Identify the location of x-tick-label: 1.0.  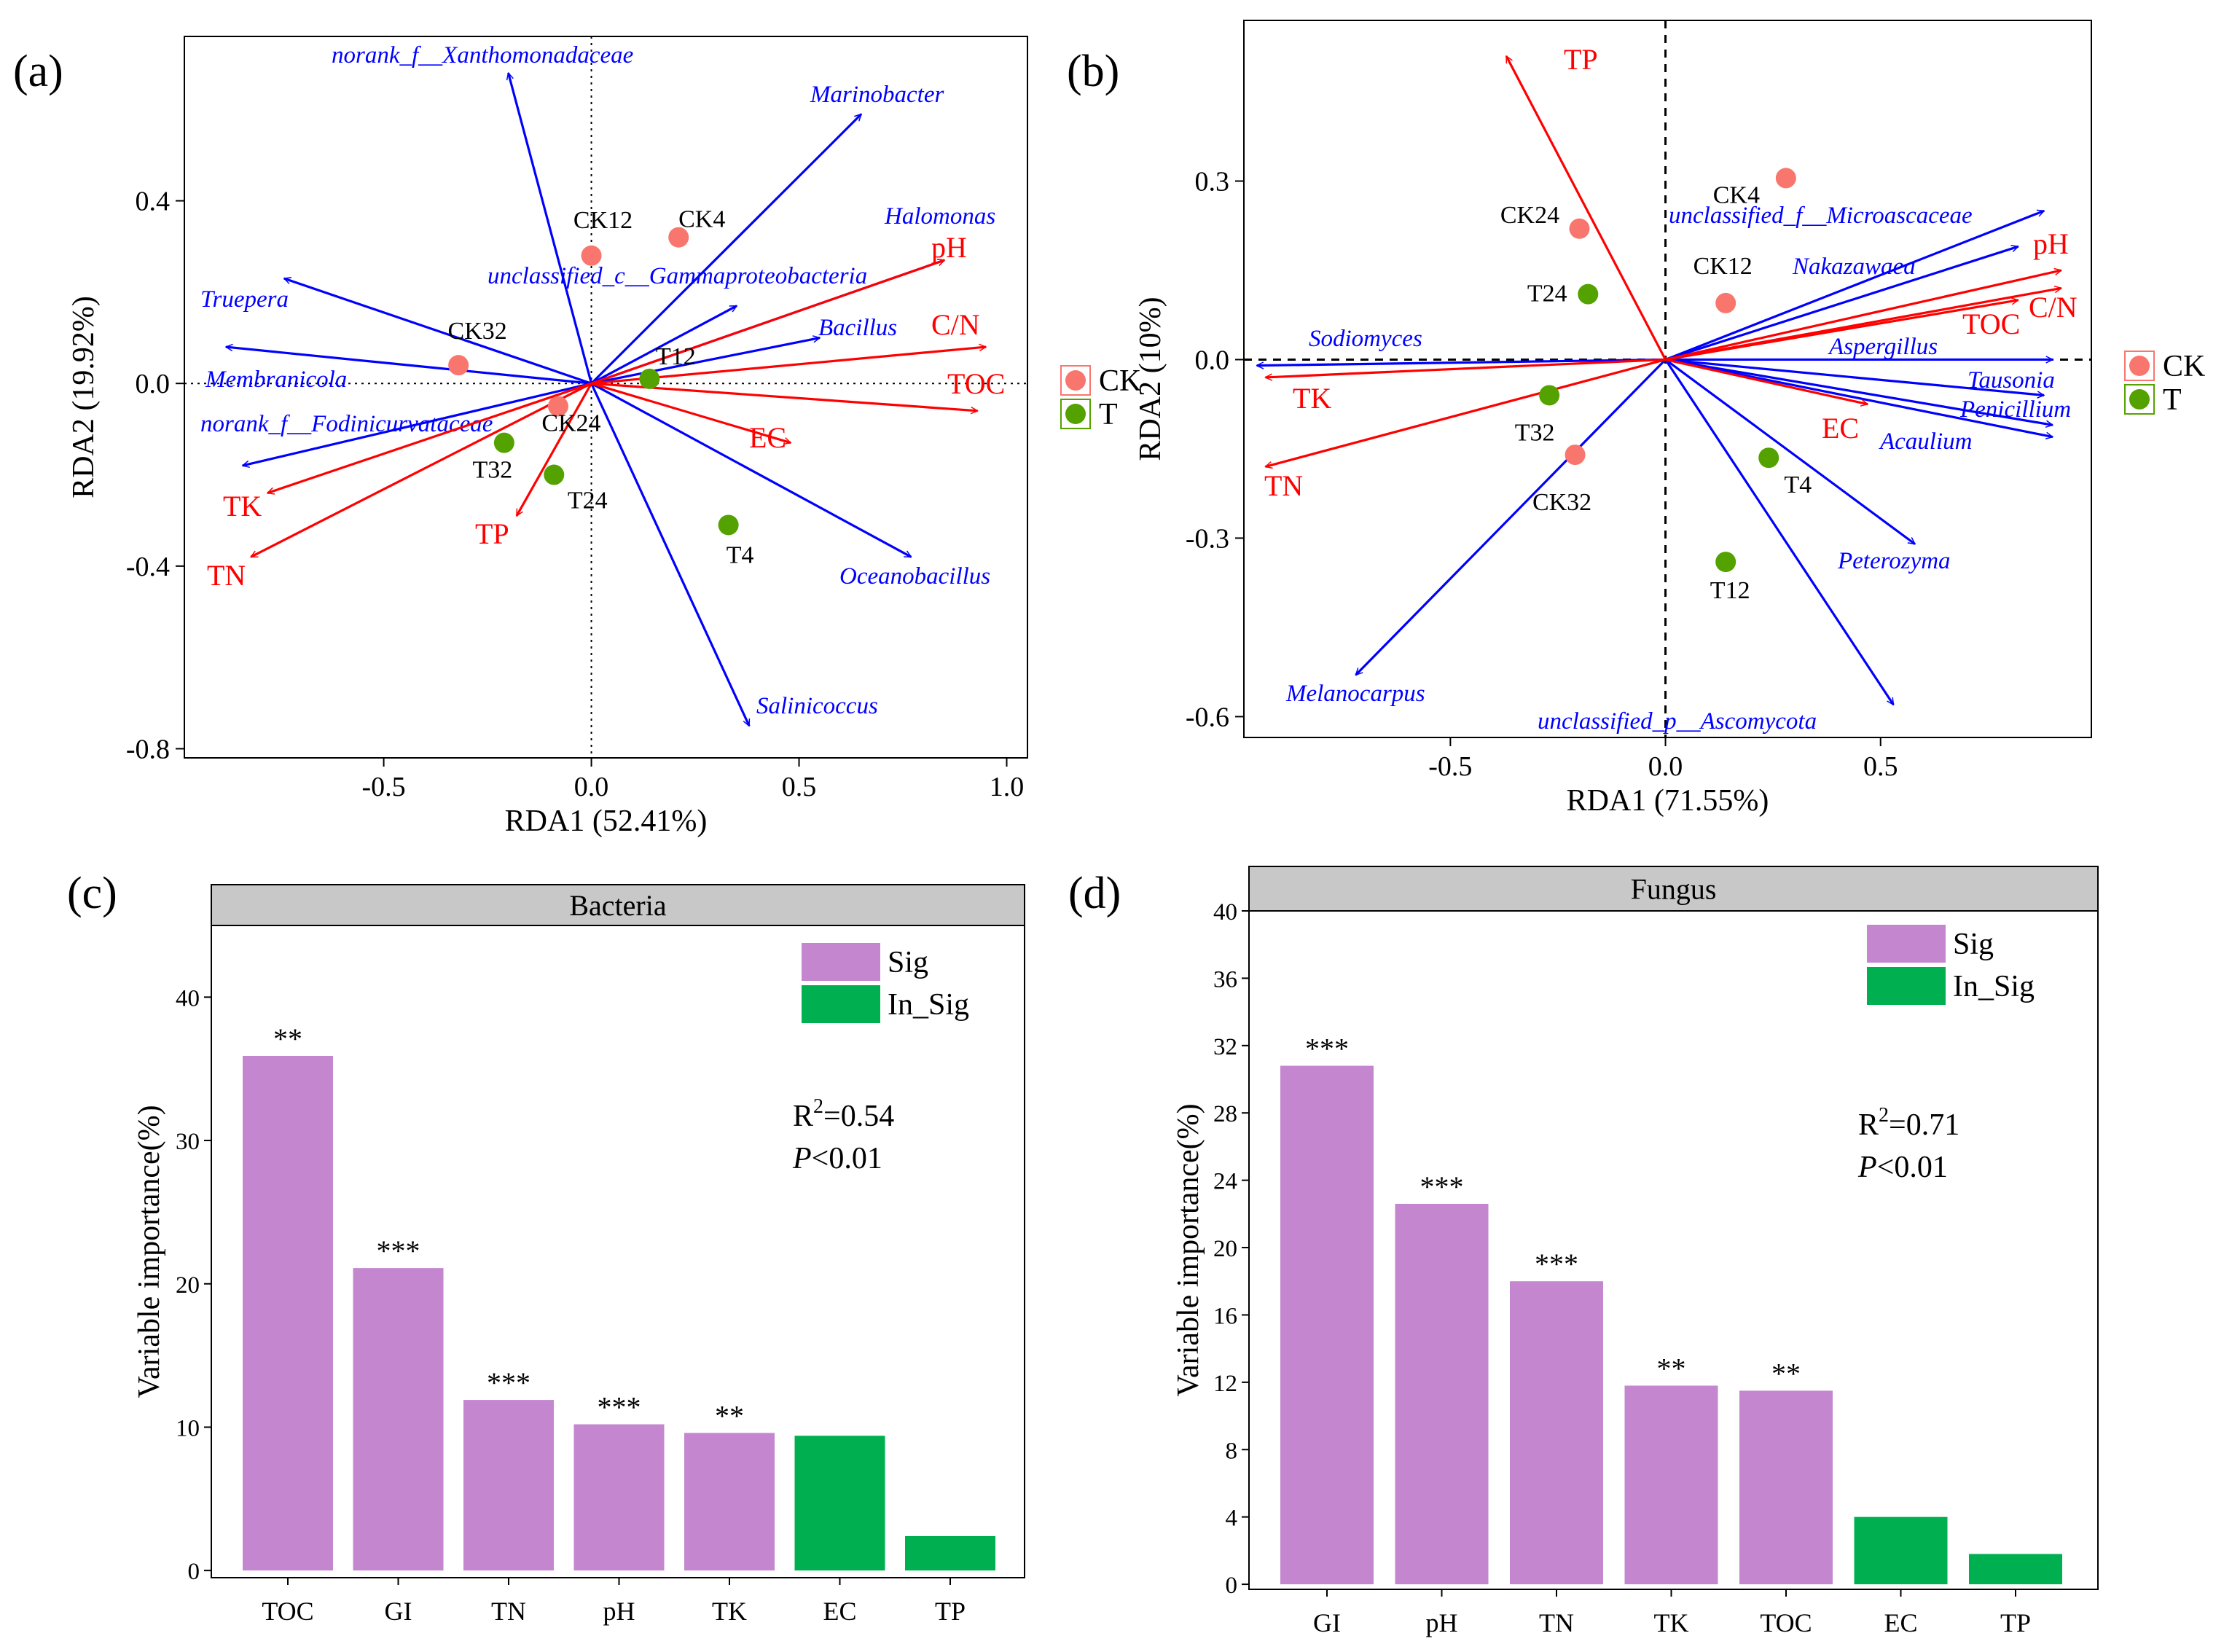
(1008, 787).